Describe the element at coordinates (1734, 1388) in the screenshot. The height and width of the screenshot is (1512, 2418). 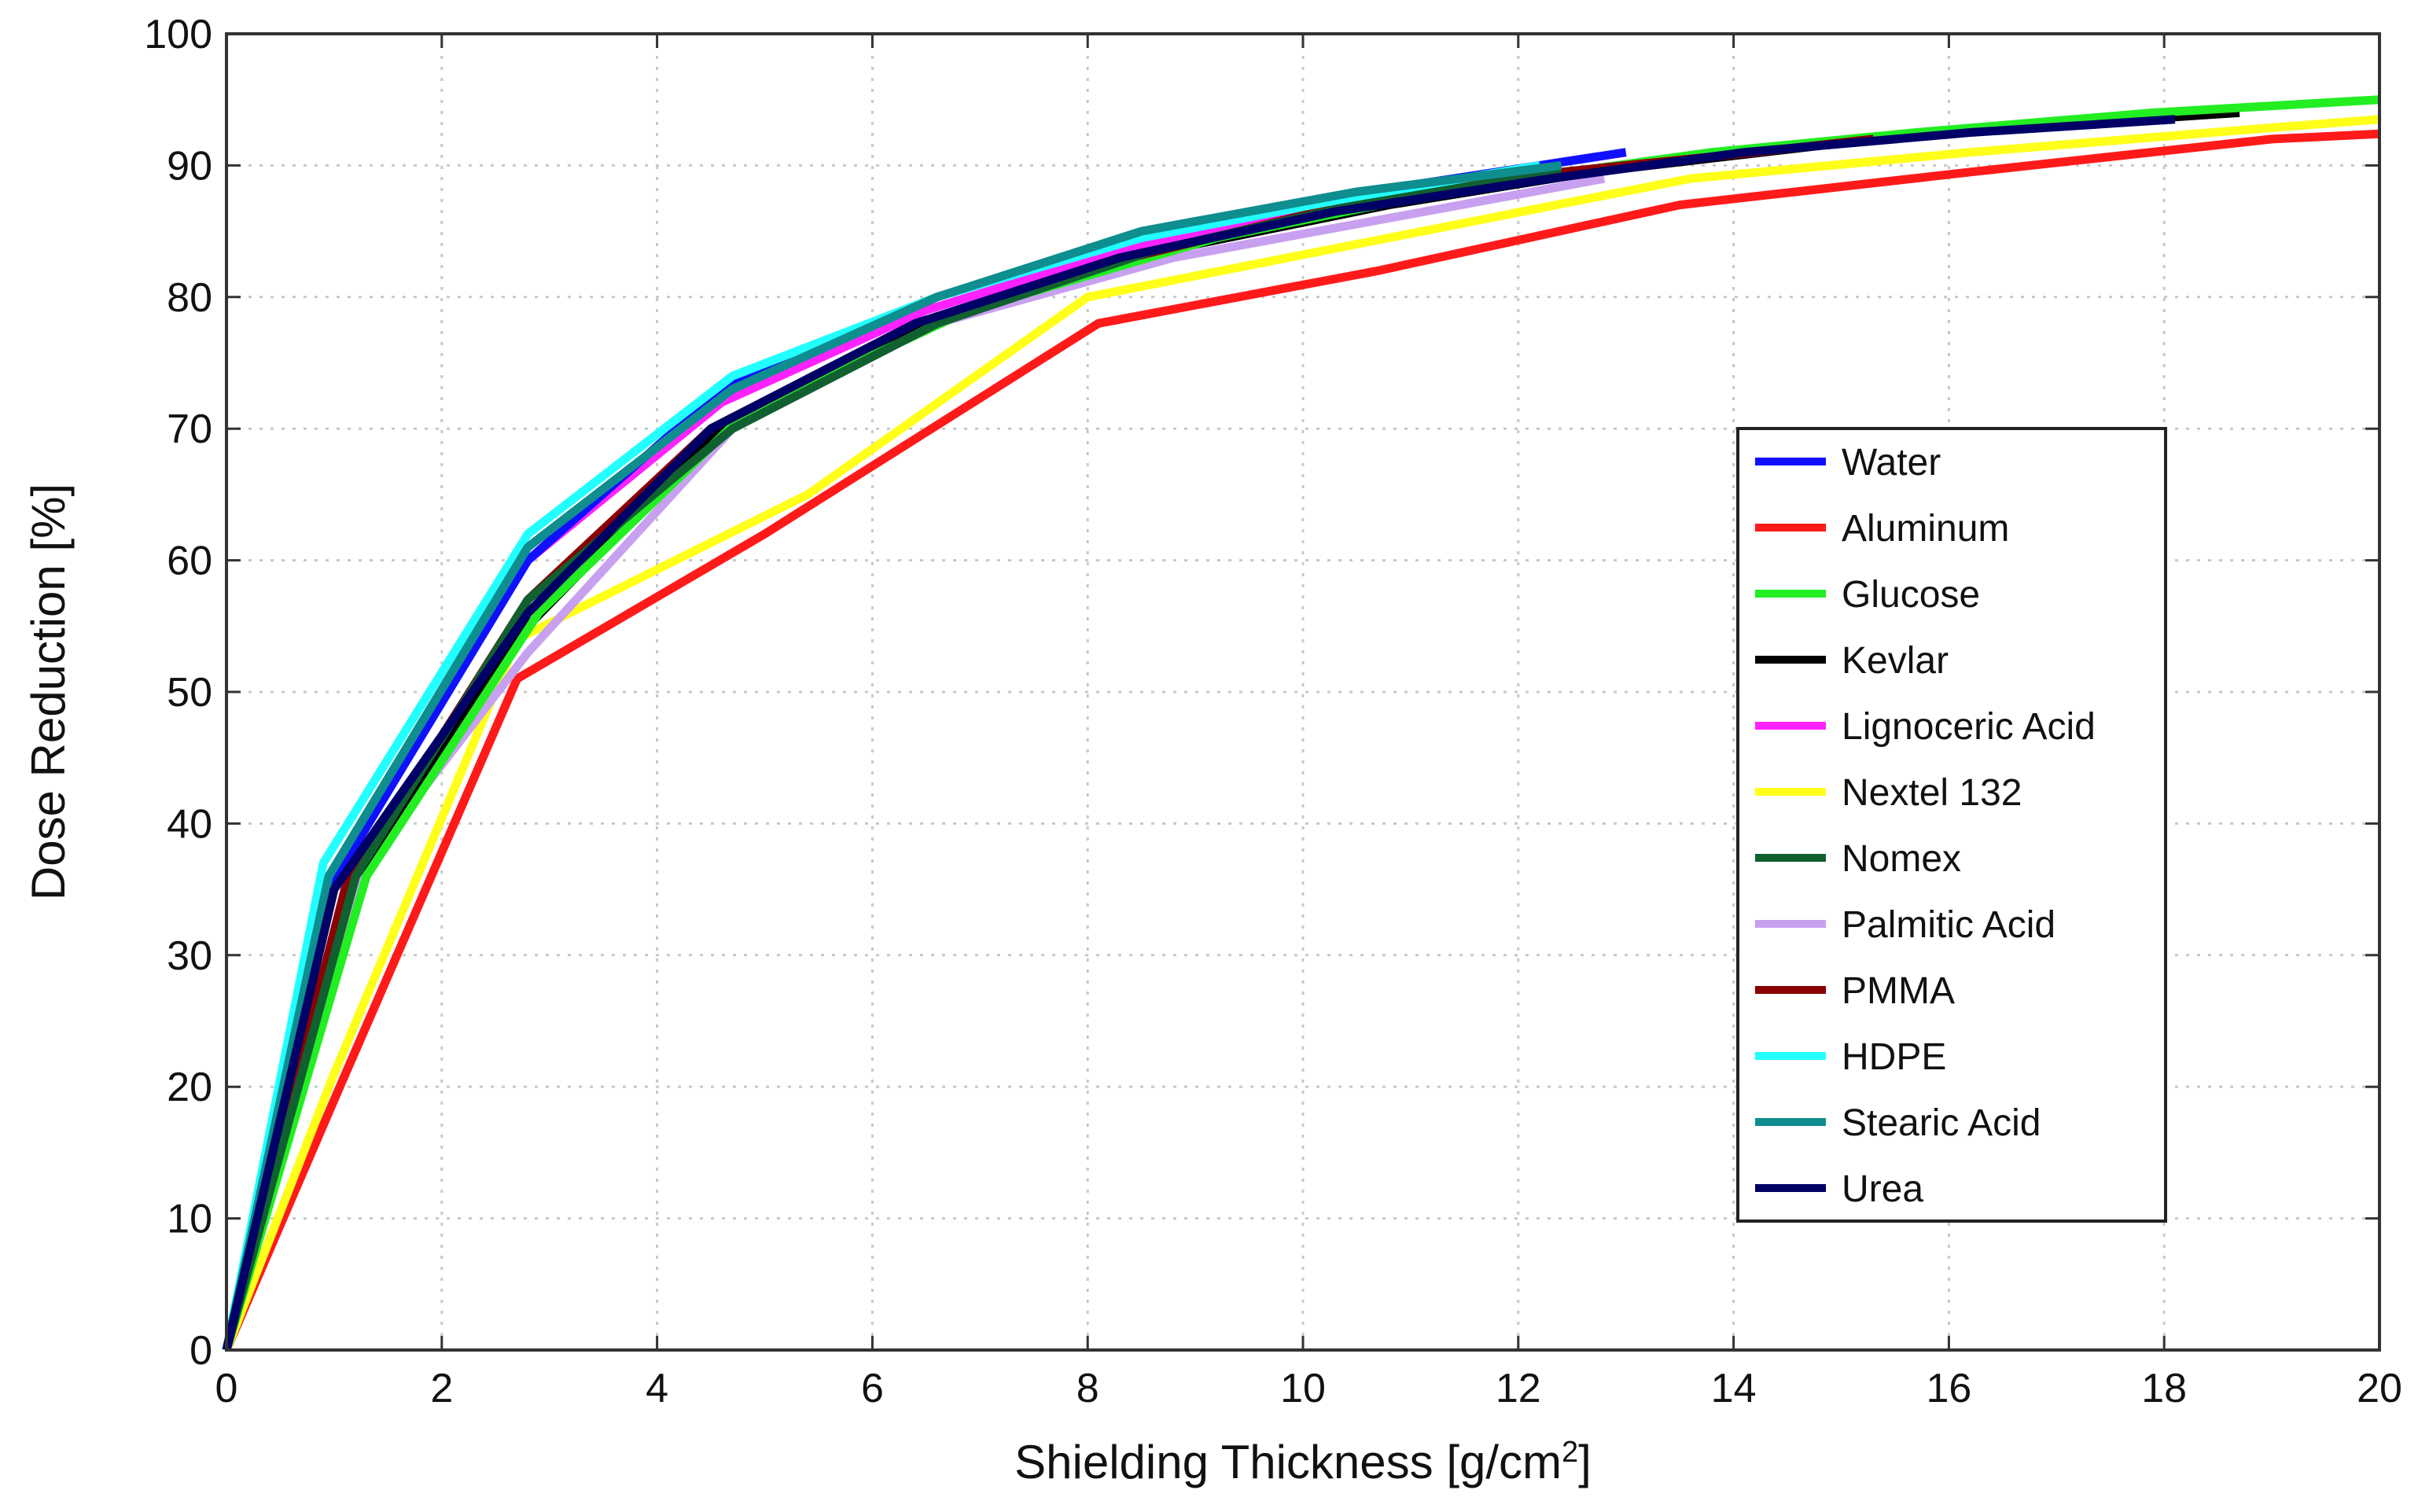
I see `x-tick-label: 14` at that location.